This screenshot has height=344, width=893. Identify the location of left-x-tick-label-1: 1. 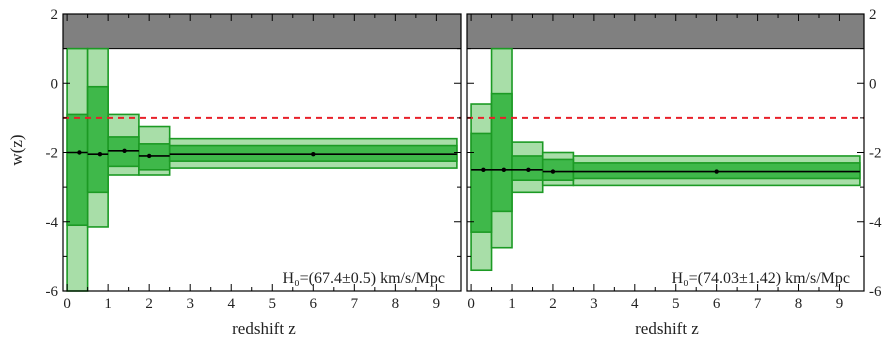
(108, 304).